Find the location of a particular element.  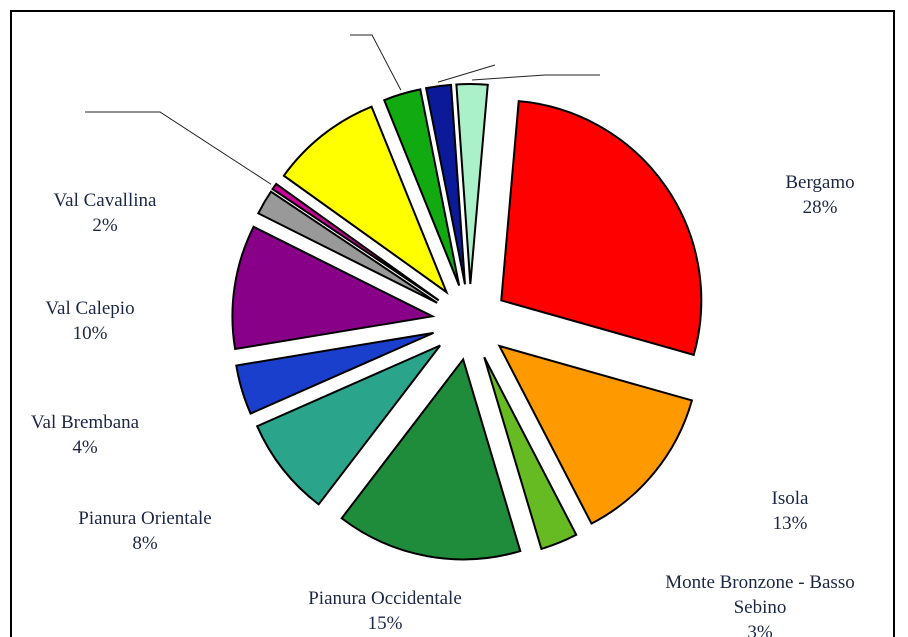

slice-label: Bergamo is located at coordinates (820, 182).